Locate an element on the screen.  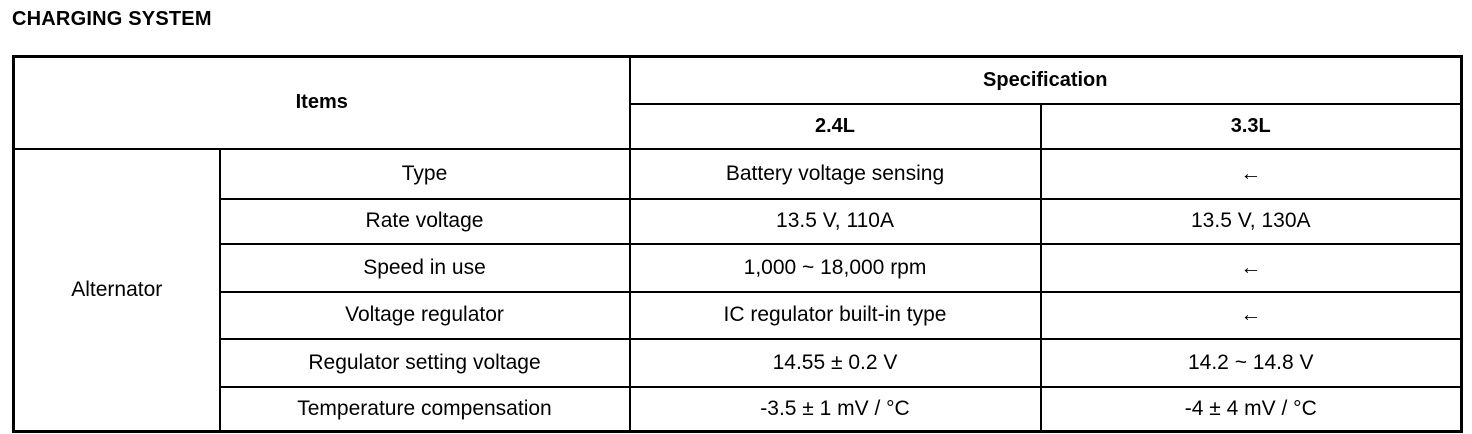
value-2-4l: 1,000 ~ 18,000 rpm is located at coordinates (835, 267).